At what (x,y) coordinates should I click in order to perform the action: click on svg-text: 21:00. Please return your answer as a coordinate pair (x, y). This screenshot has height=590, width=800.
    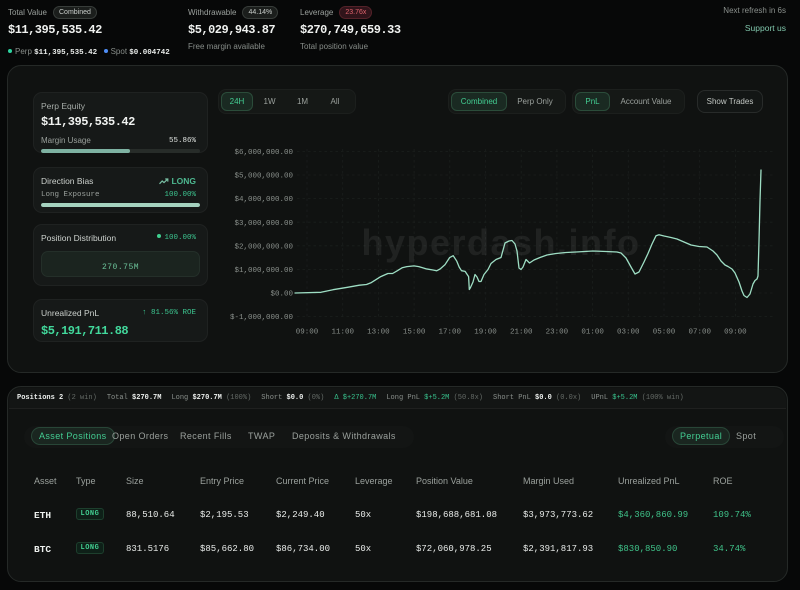
    Looking at the image, I should click on (521, 333).